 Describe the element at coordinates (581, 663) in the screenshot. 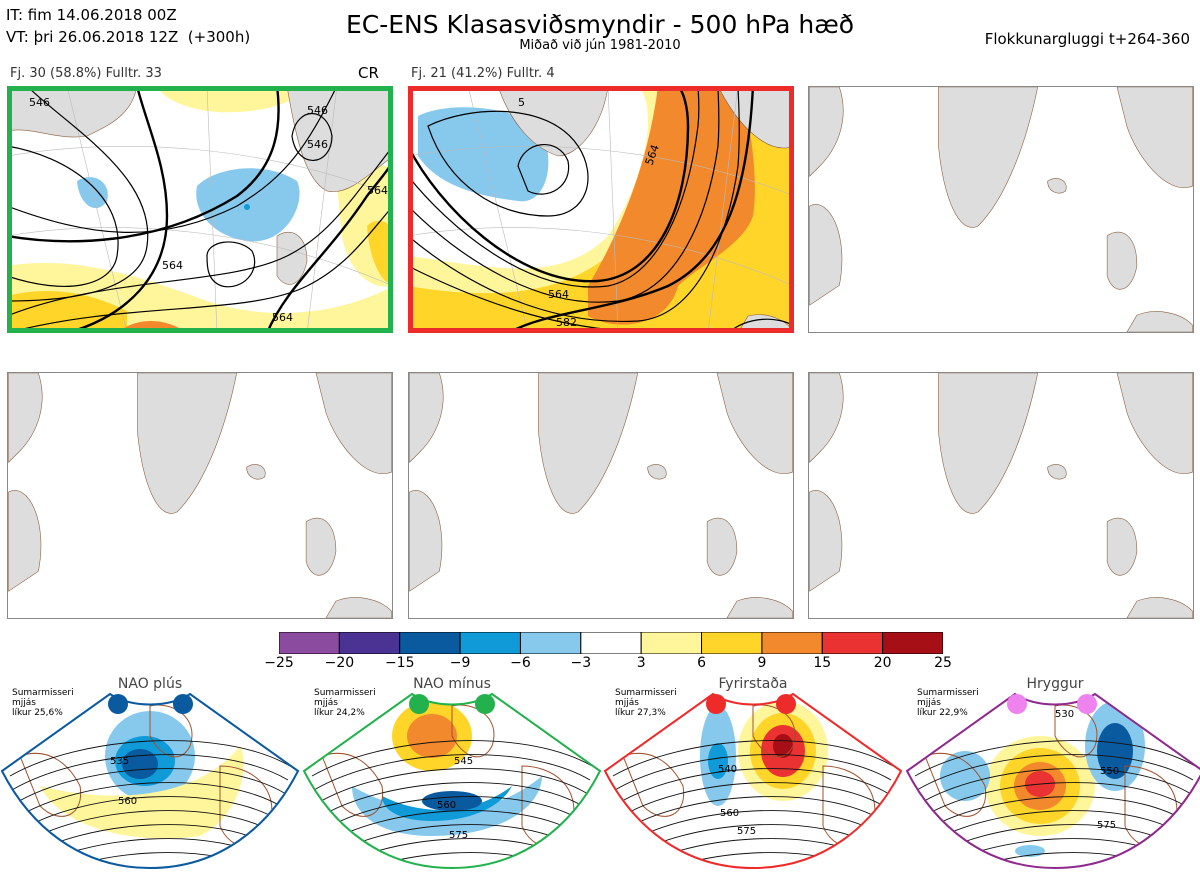

I see `colorbar-tick-label: −3` at that location.